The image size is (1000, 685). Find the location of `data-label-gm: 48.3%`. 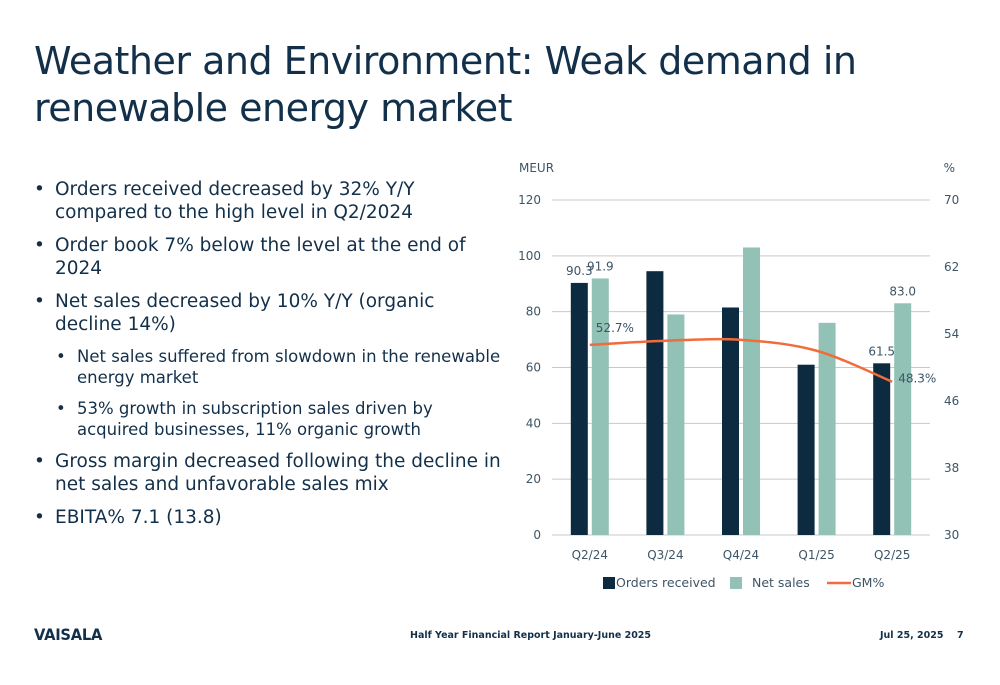

data-label-gm: 48.3% is located at coordinates (917, 379).